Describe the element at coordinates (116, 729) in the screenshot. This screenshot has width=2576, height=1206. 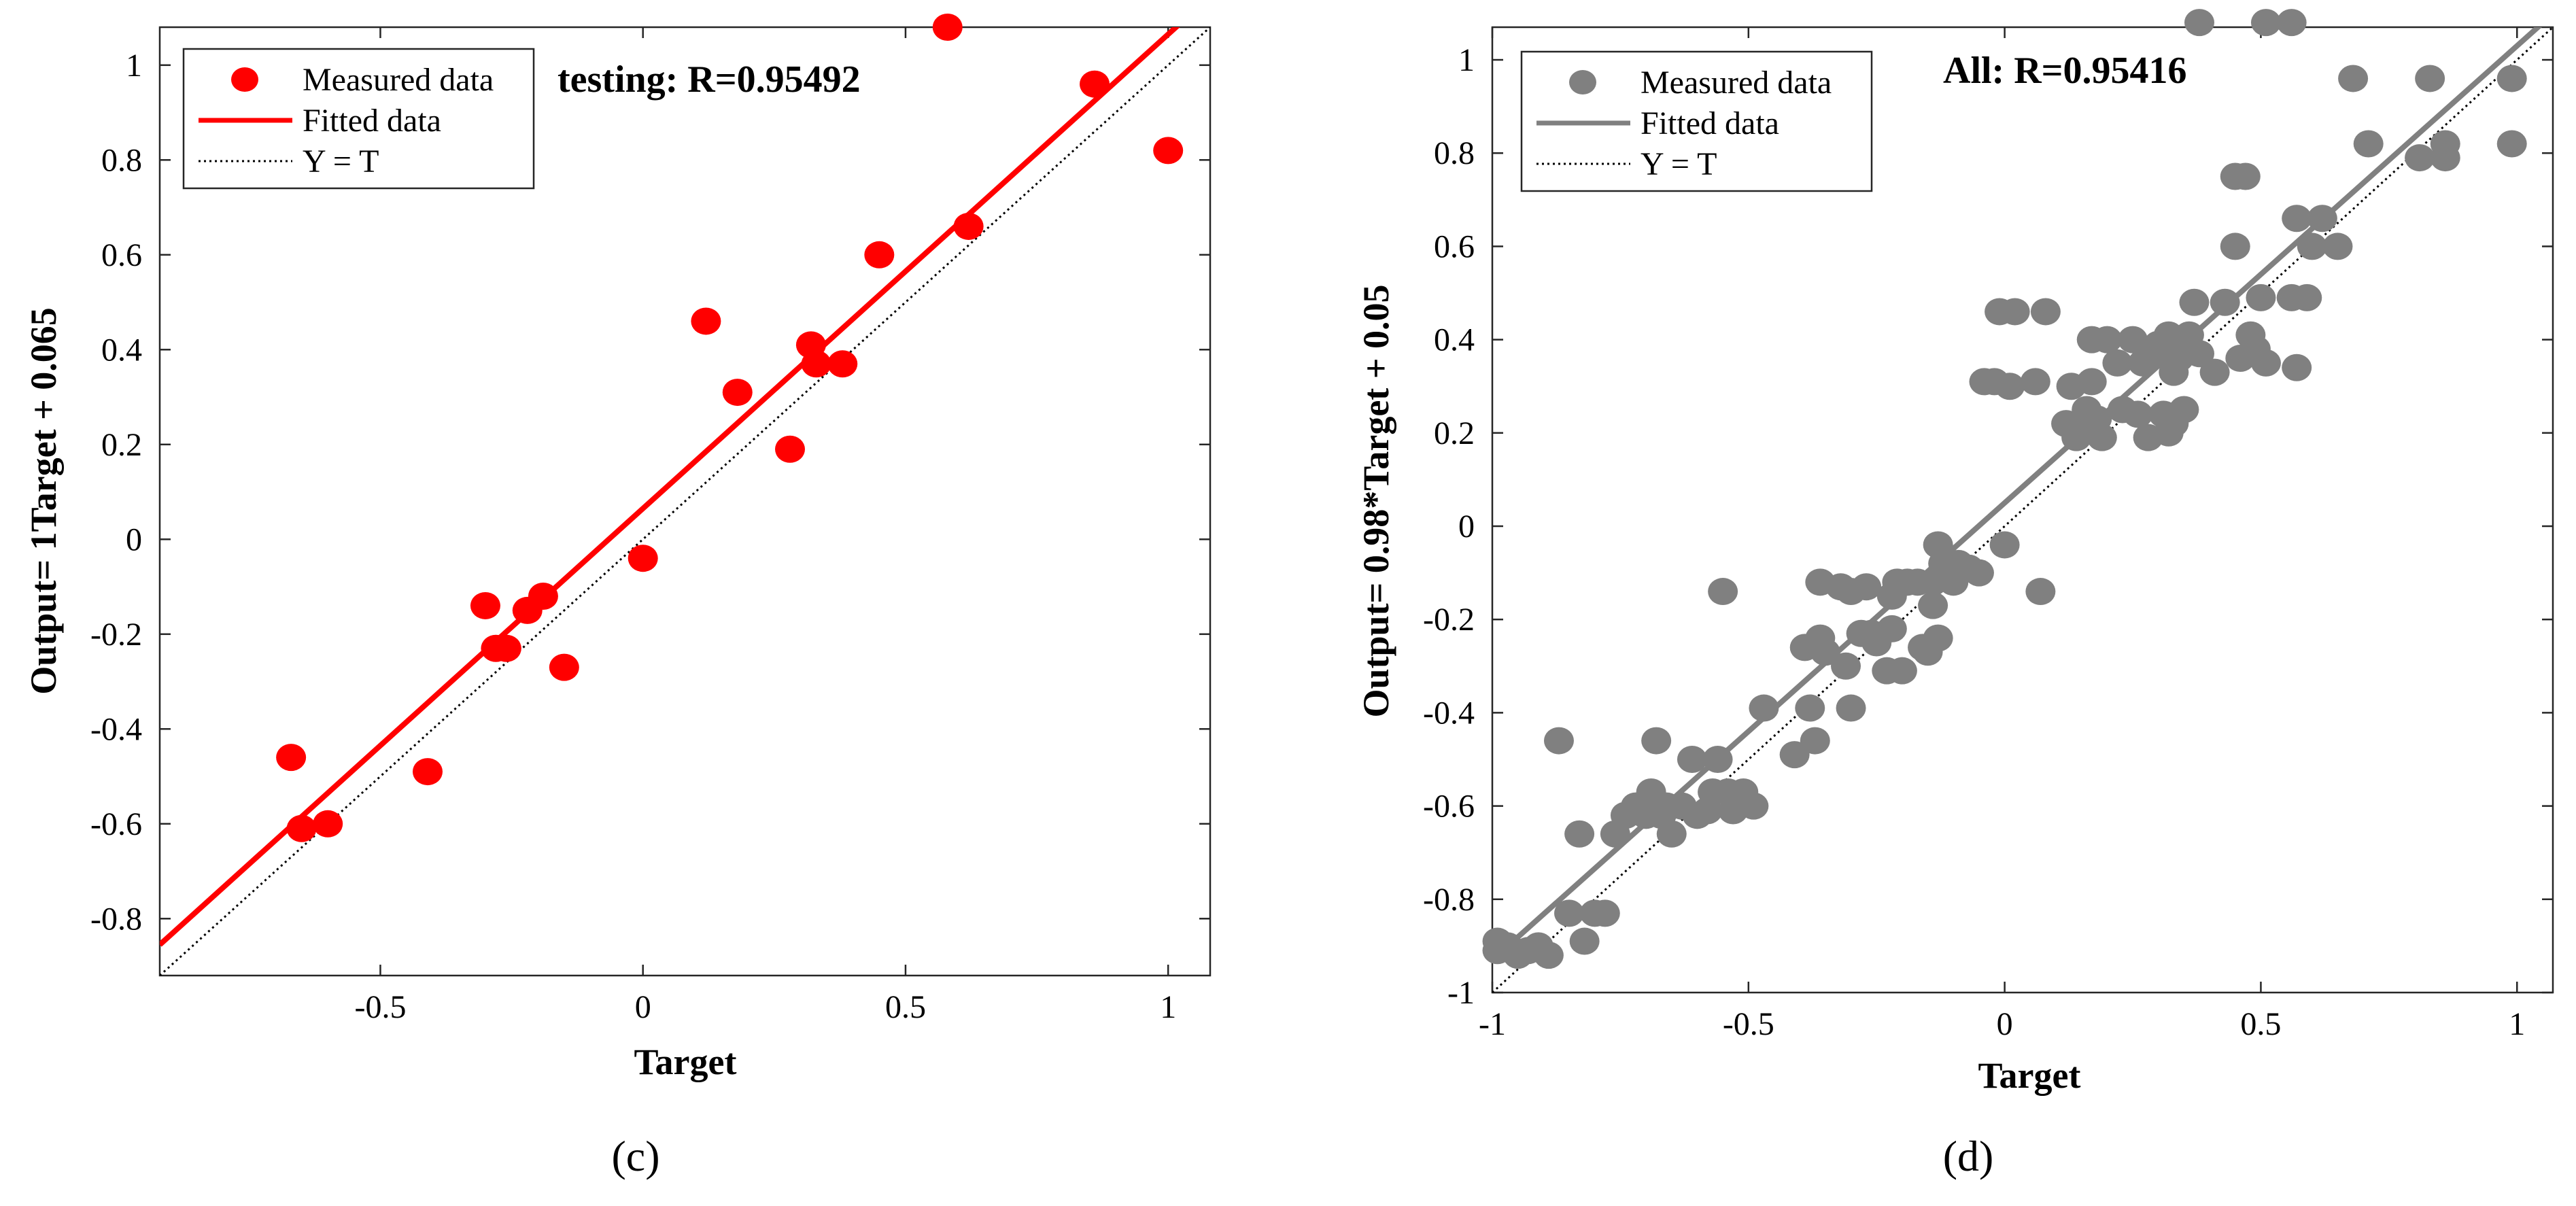
I see `y-tick-label: -0.4` at that location.